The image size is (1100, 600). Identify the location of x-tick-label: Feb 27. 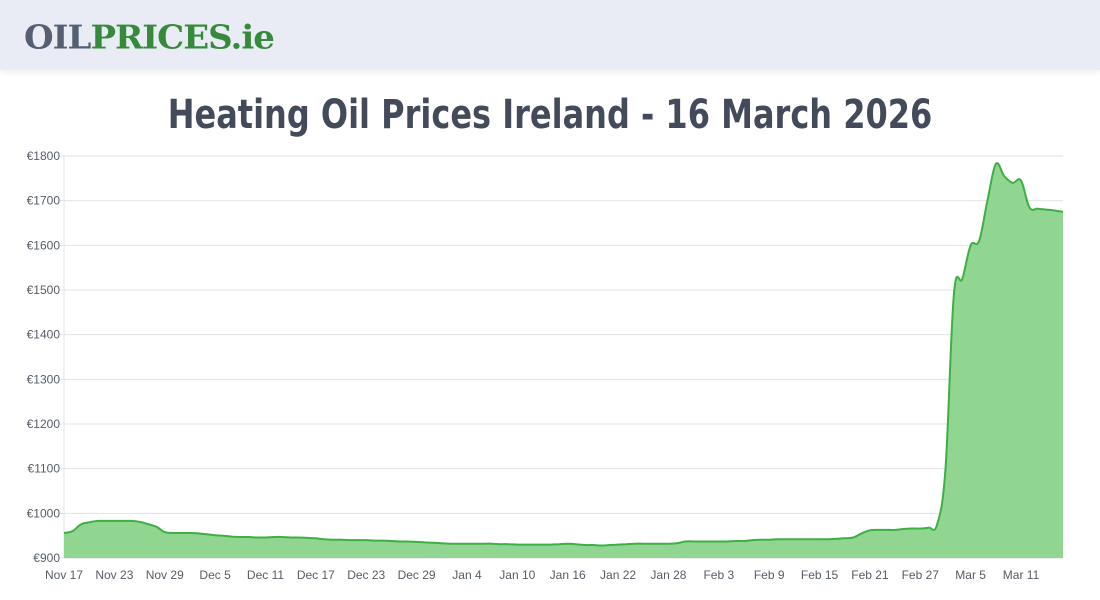
(921, 575).